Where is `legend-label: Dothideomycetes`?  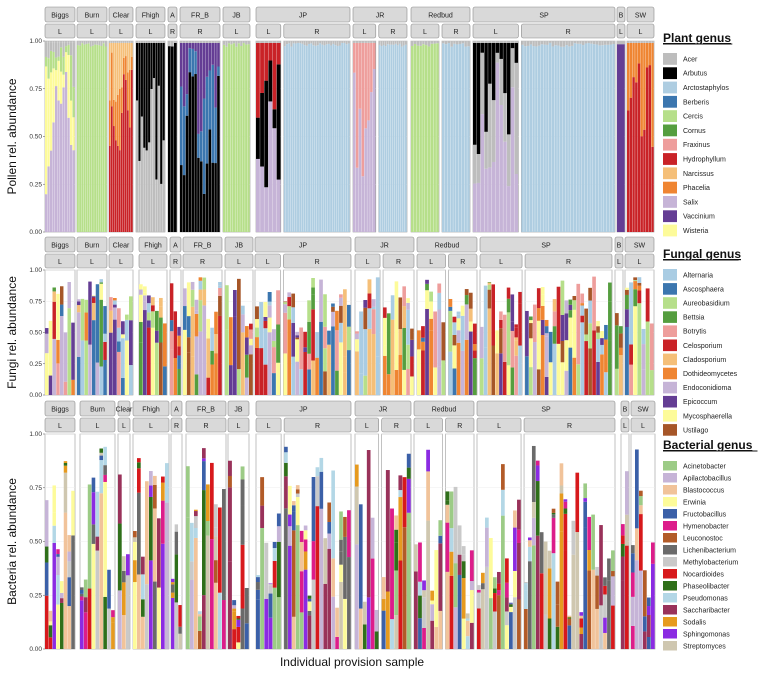 legend-label: Dothideomycetes is located at coordinates (710, 374).